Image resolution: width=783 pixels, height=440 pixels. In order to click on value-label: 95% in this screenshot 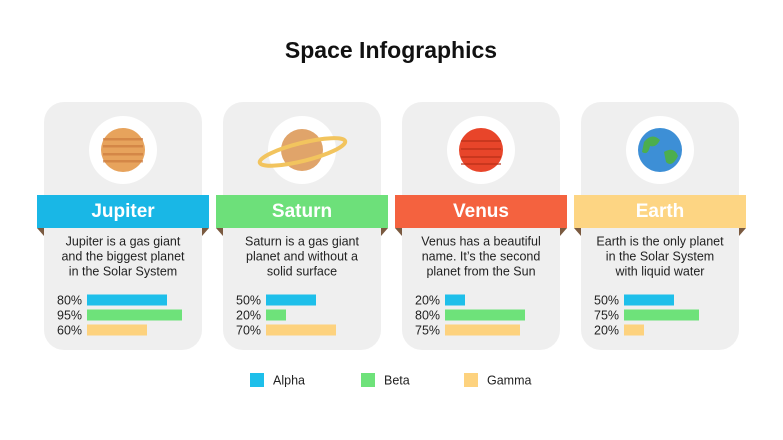, I will do `click(69, 315)`.